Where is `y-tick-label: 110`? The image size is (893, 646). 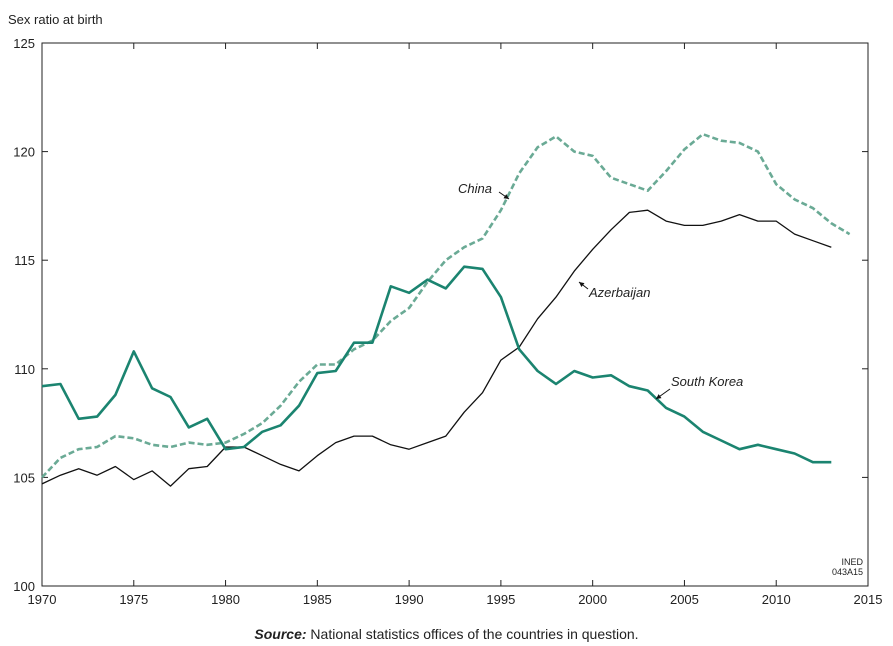 y-tick-label: 110 is located at coordinates (24, 369).